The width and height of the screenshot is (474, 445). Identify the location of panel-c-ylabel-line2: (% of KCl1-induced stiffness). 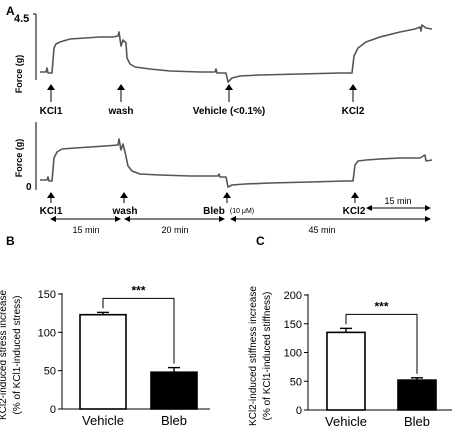
(267, 356).